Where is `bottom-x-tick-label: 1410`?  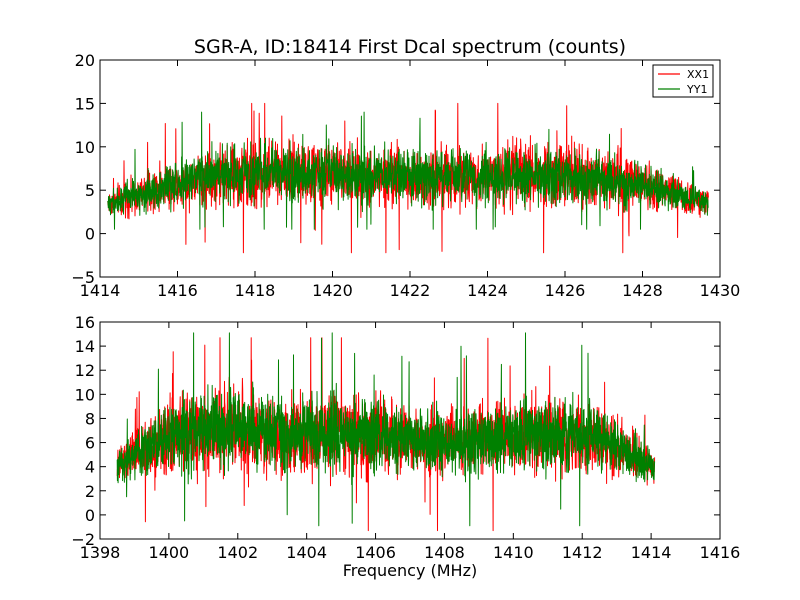
bottom-x-tick-label: 1410 is located at coordinates (513, 552).